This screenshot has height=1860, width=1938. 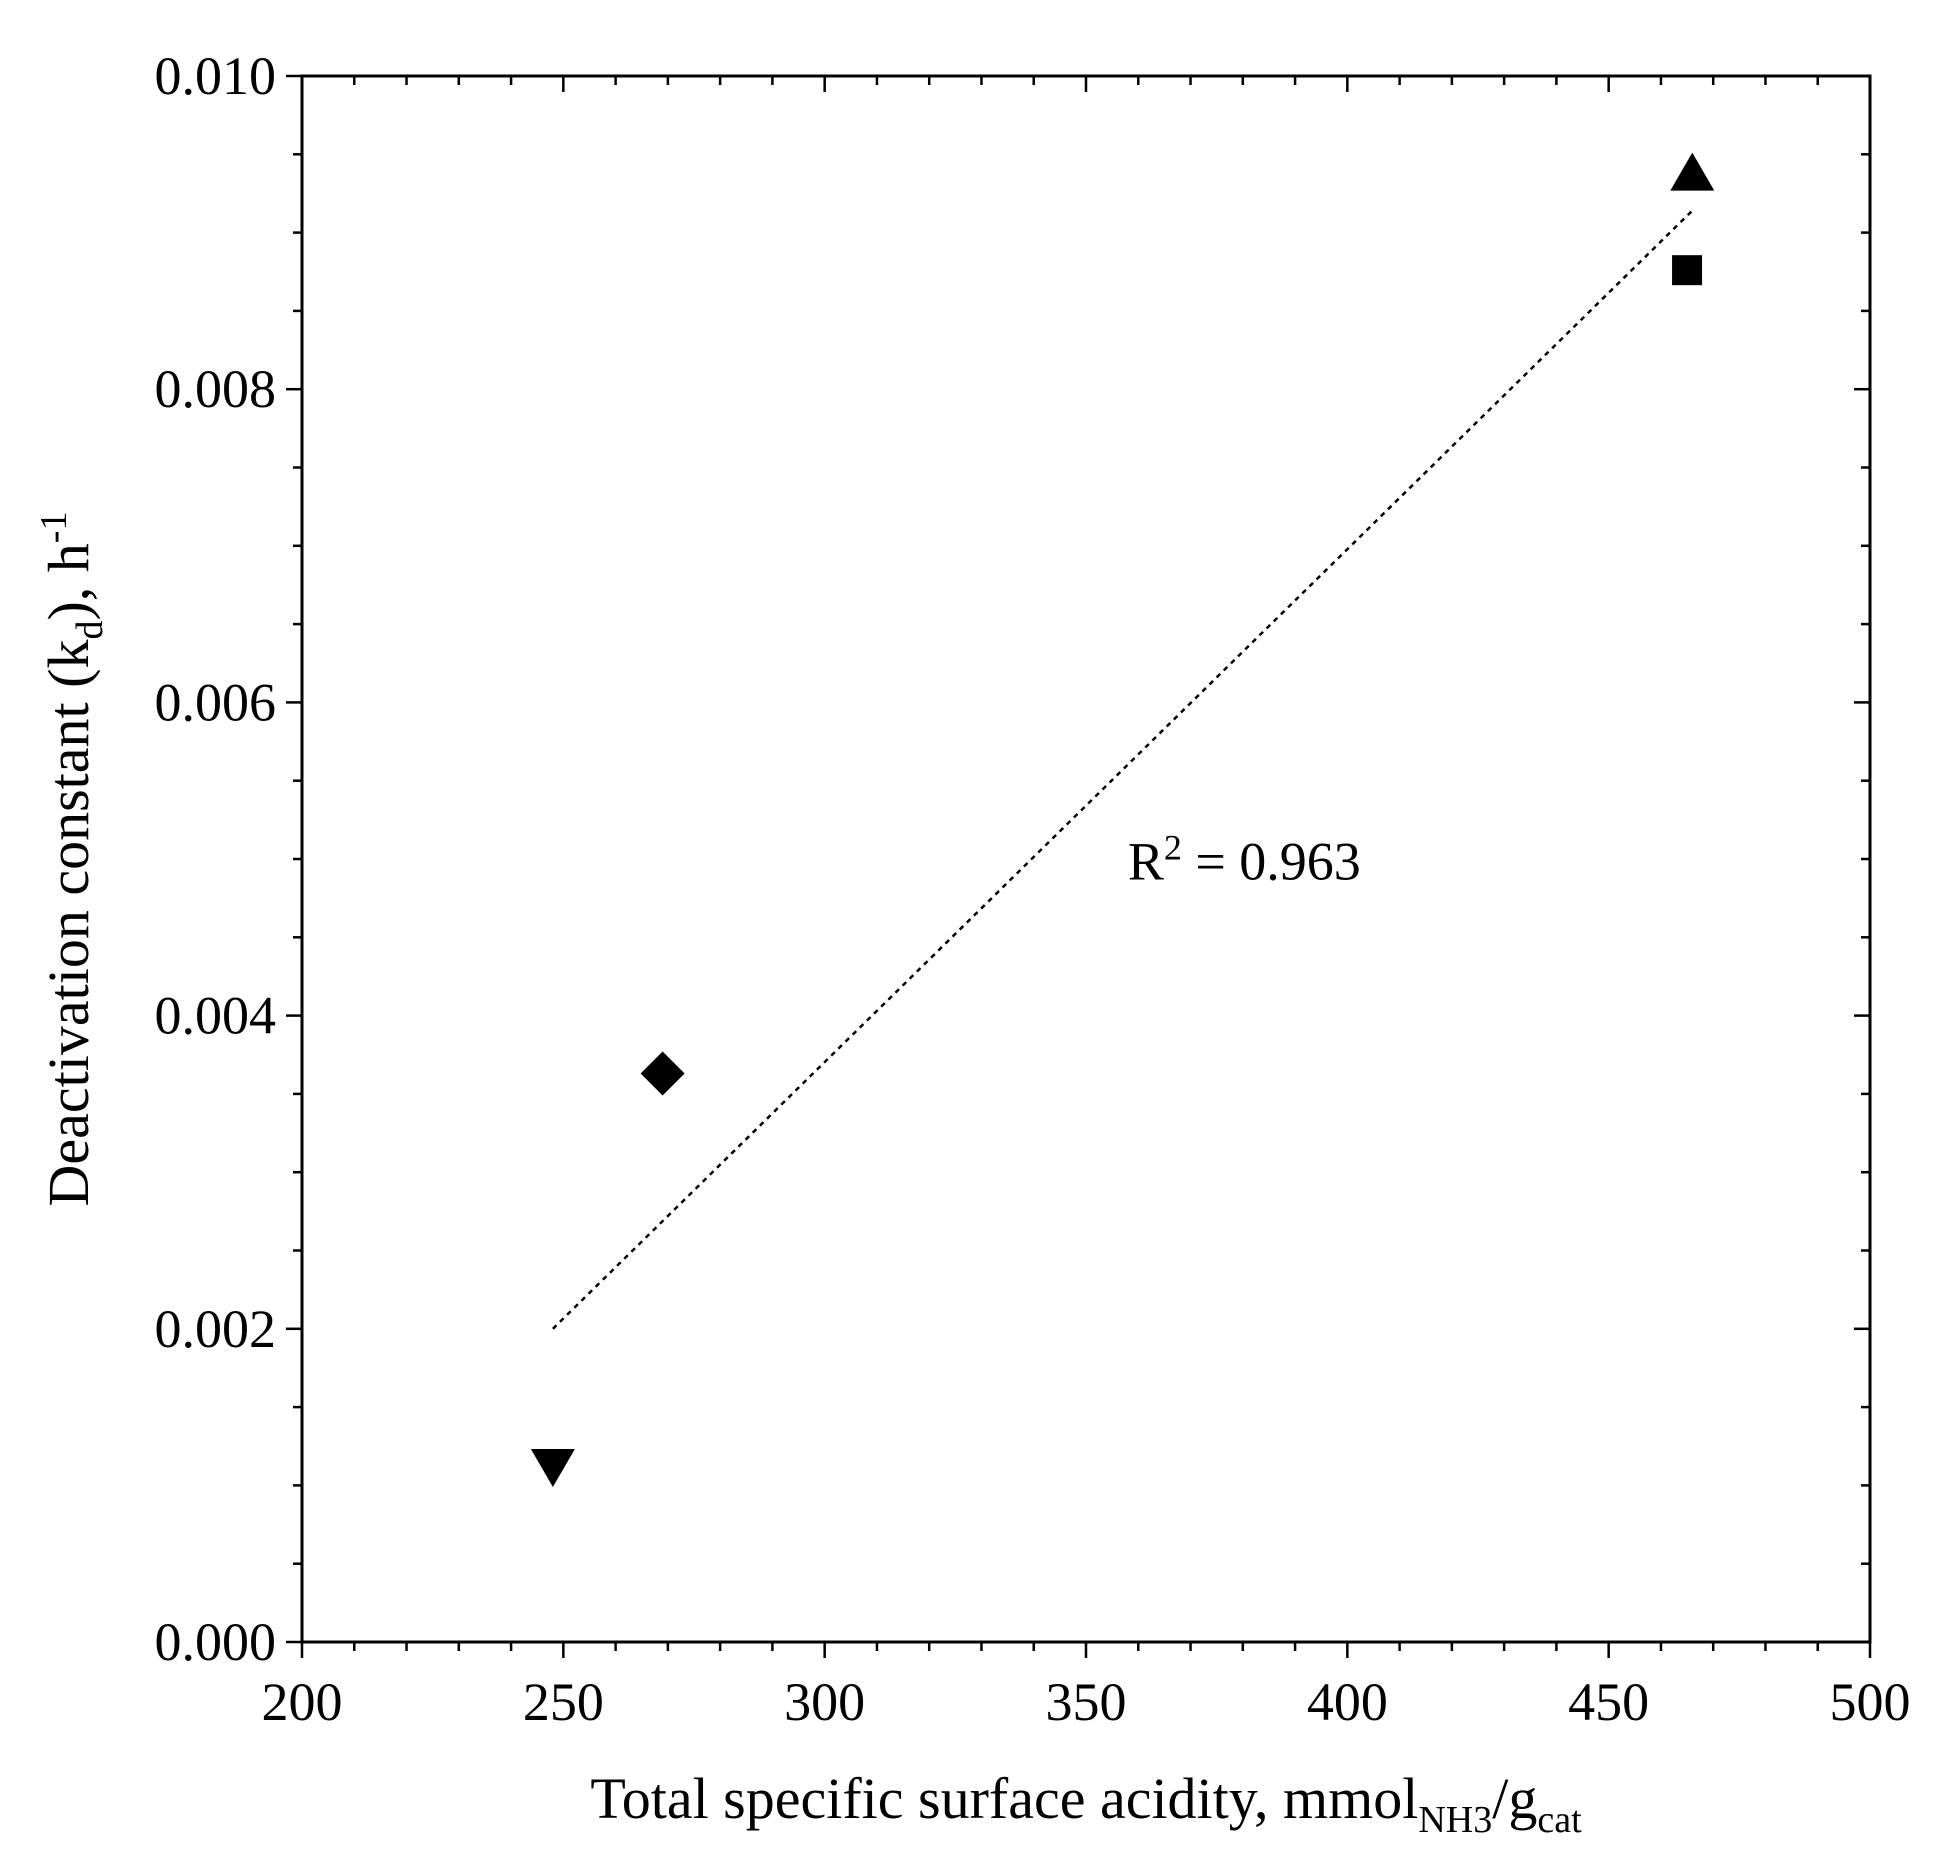 What do you see at coordinates (1692, 171) in the screenshot?
I see `data-point-triangle-up` at bounding box center [1692, 171].